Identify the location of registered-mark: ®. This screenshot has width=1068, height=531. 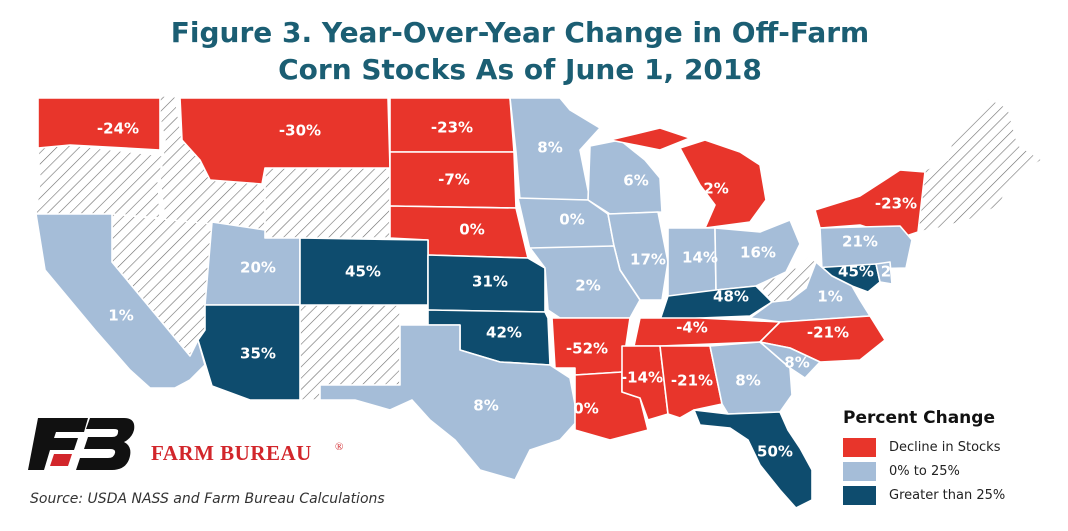
(339, 447).